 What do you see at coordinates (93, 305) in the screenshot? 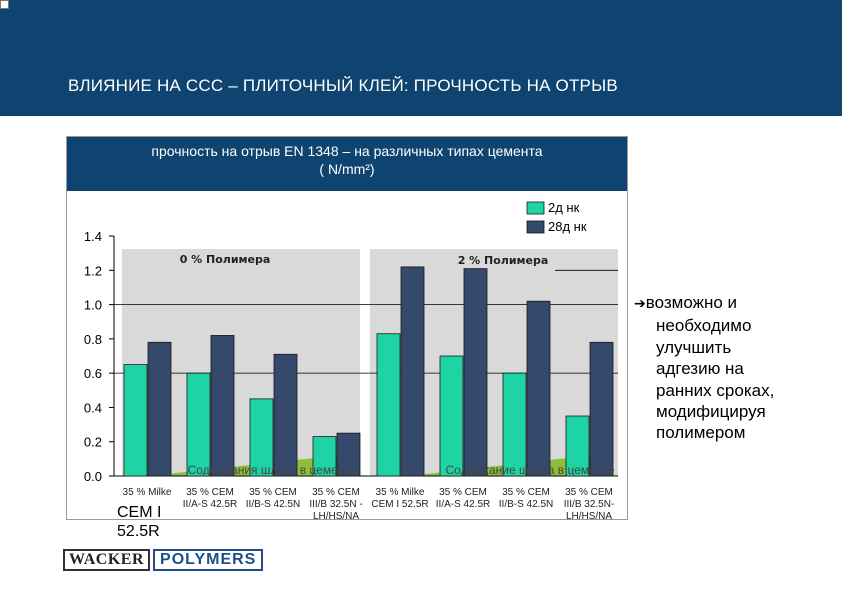
I see `y-tick-label: 1.0` at bounding box center [93, 305].